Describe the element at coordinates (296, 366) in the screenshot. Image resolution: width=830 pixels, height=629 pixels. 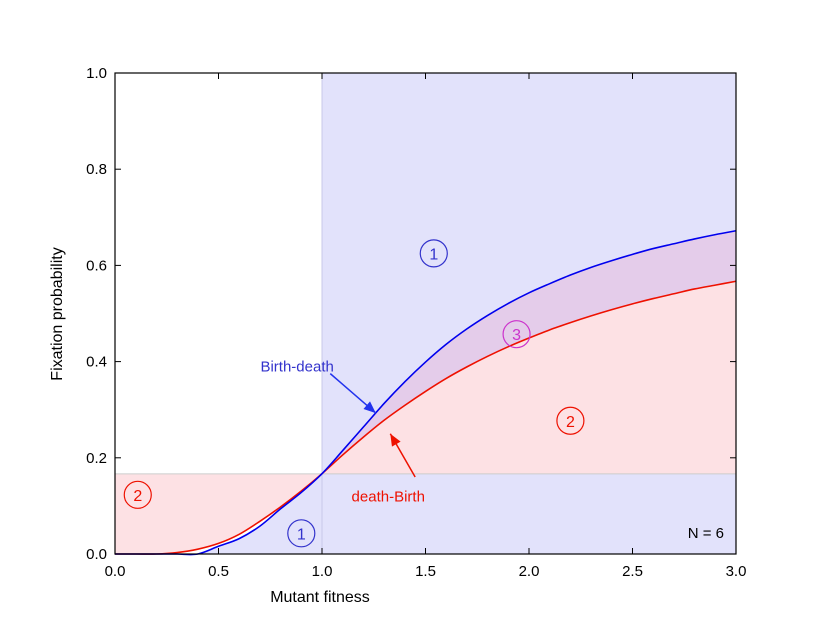
I see `birth-death-annotation: Birth-death` at that location.